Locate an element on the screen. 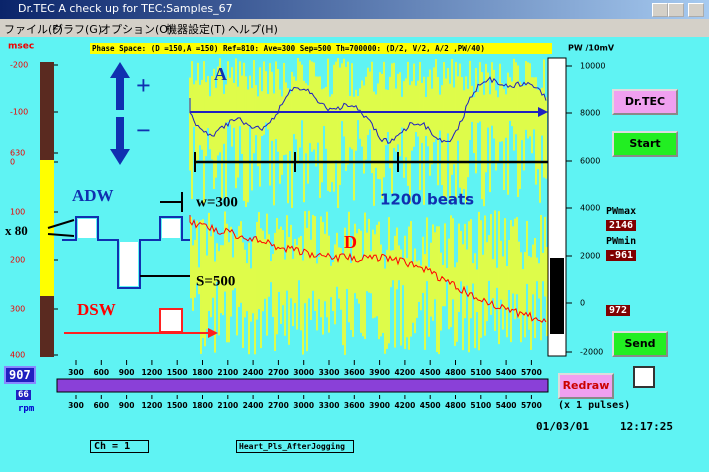  dsw-head is located at coordinates (213, 333).